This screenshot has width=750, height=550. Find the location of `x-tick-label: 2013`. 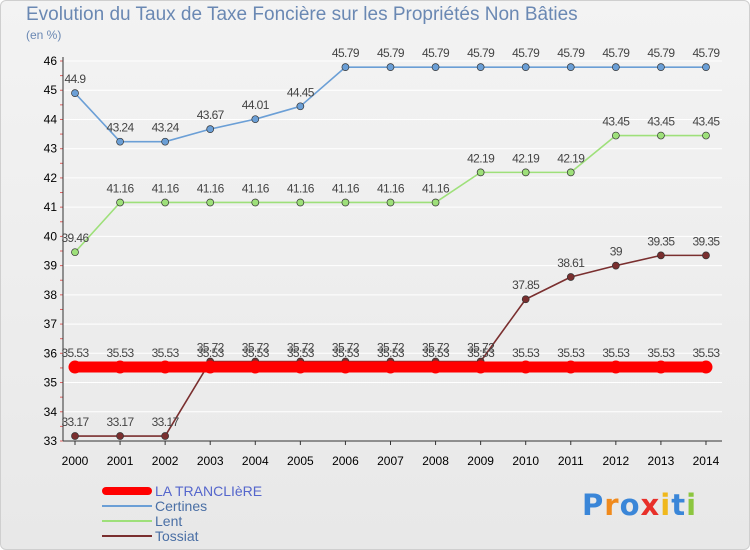

x-tick-label: 2013 is located at coordinates (661, 461).